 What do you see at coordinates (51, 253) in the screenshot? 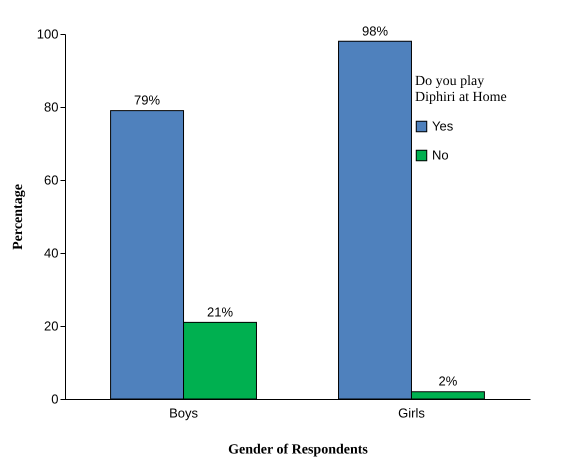
I see `y-tick-label: 40` at bounding box center [51, 253].